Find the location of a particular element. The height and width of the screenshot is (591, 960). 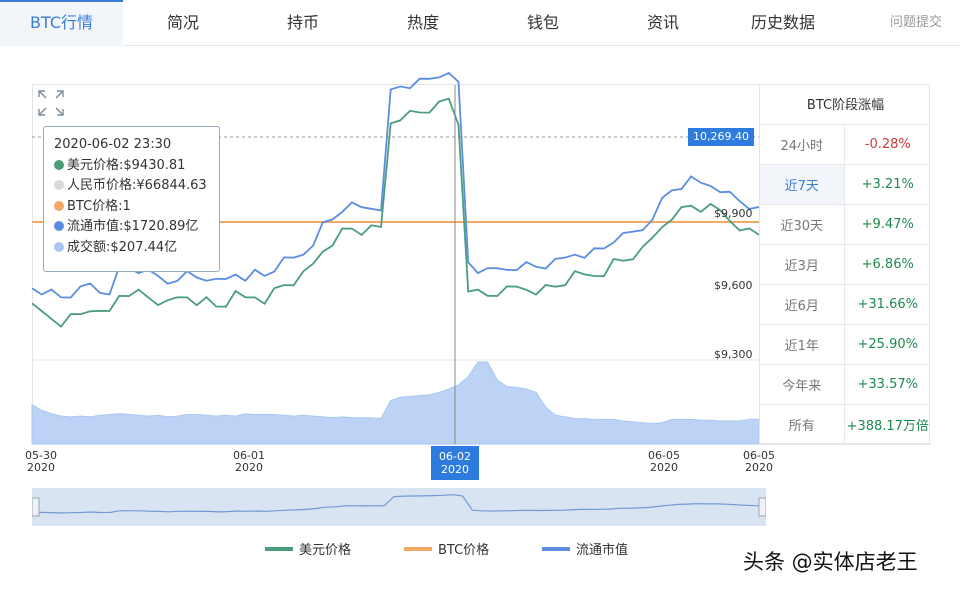

legend-marketcap-swatch-icon is located at coordinates (556, 549).